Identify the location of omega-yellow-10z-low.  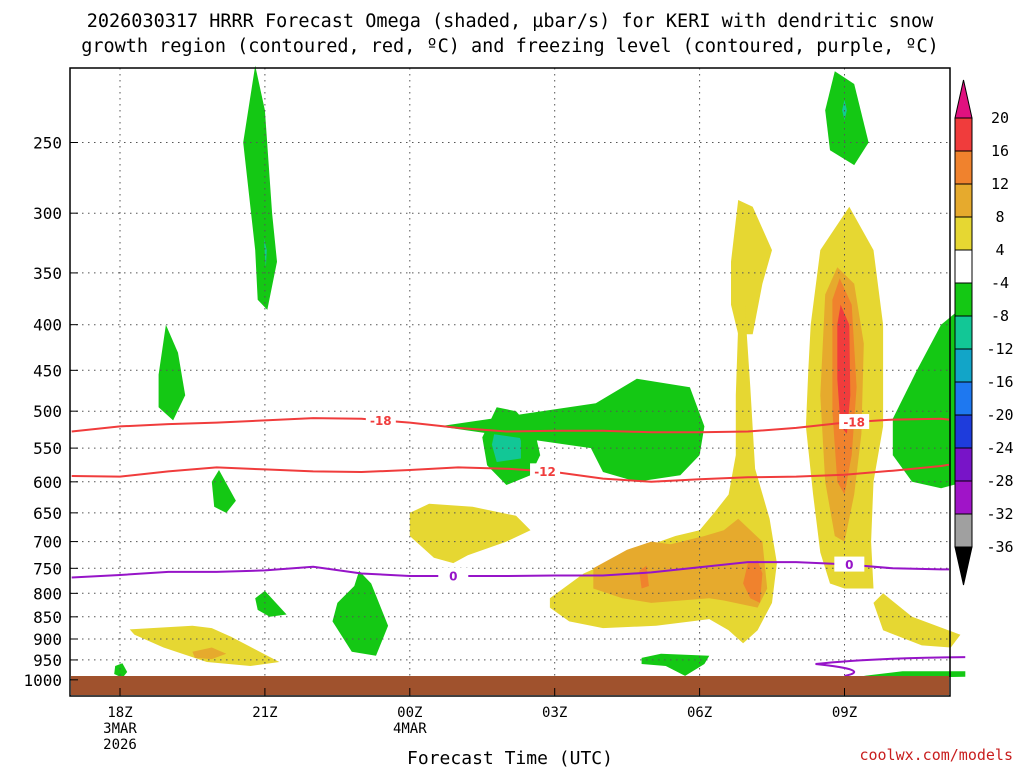
(917, 620).